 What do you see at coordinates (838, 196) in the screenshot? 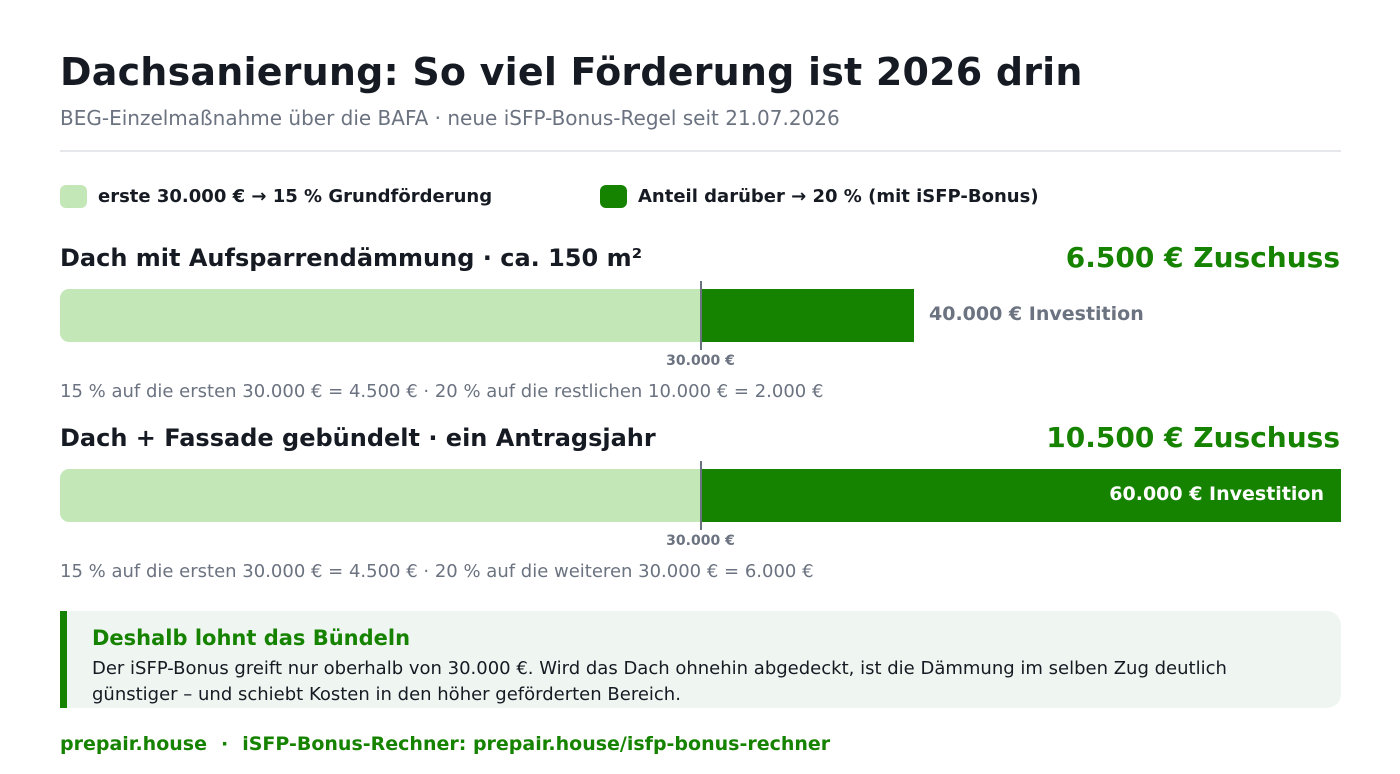
I see `legend-label-bonus: Anteil darüber → 20 % (mit iSFP-Bonus)` at bounding box center [838, 196].